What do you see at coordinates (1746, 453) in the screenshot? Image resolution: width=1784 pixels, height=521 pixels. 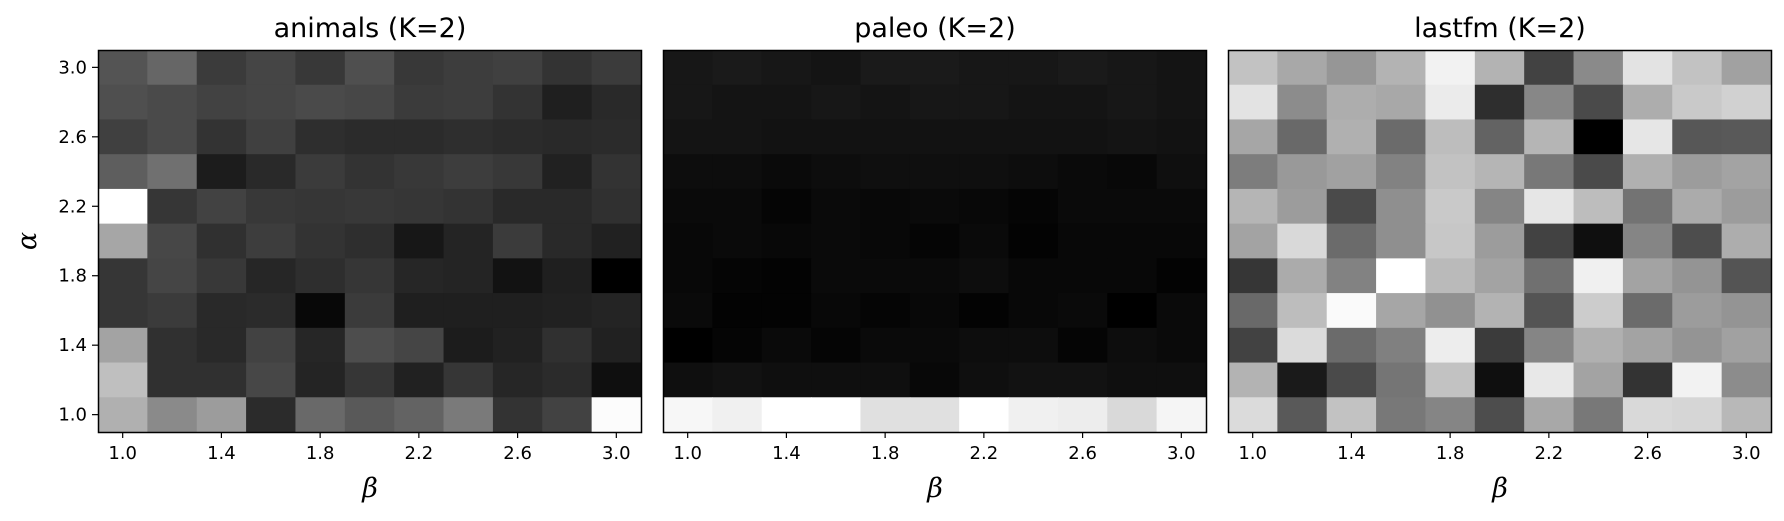 I see `x-tick-label: 3.0` at bounding box center [1746, 453].